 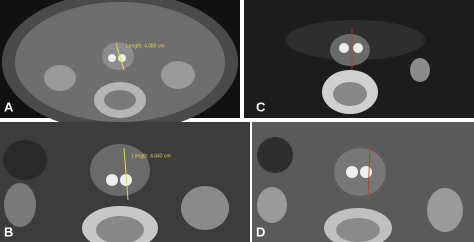 What do you see at coordinates (145, 46) in the screenshot?
I see `measurement-label: Length: 4.089 cm` at bounding box center [145, 46].